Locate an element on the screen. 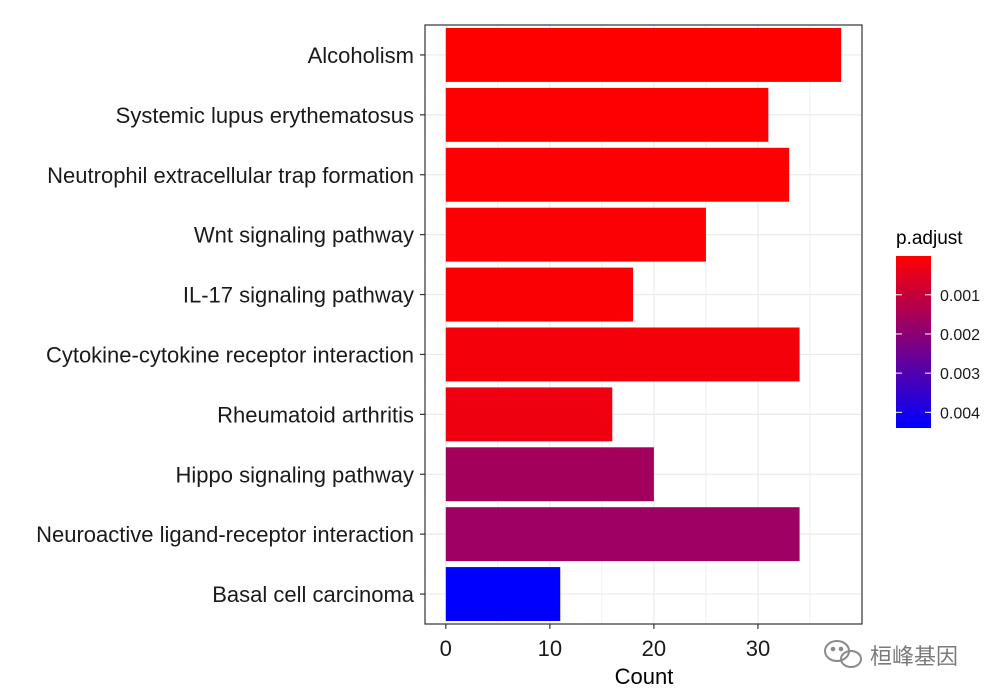  category-label: Neuroactive ligand-receptor interaction is located at coordinates (225, 534).